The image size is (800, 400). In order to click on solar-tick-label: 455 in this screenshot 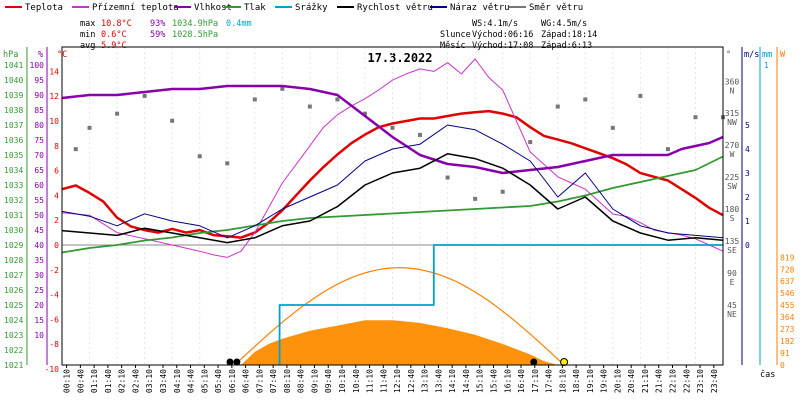, I will do `click(787, 305)`.